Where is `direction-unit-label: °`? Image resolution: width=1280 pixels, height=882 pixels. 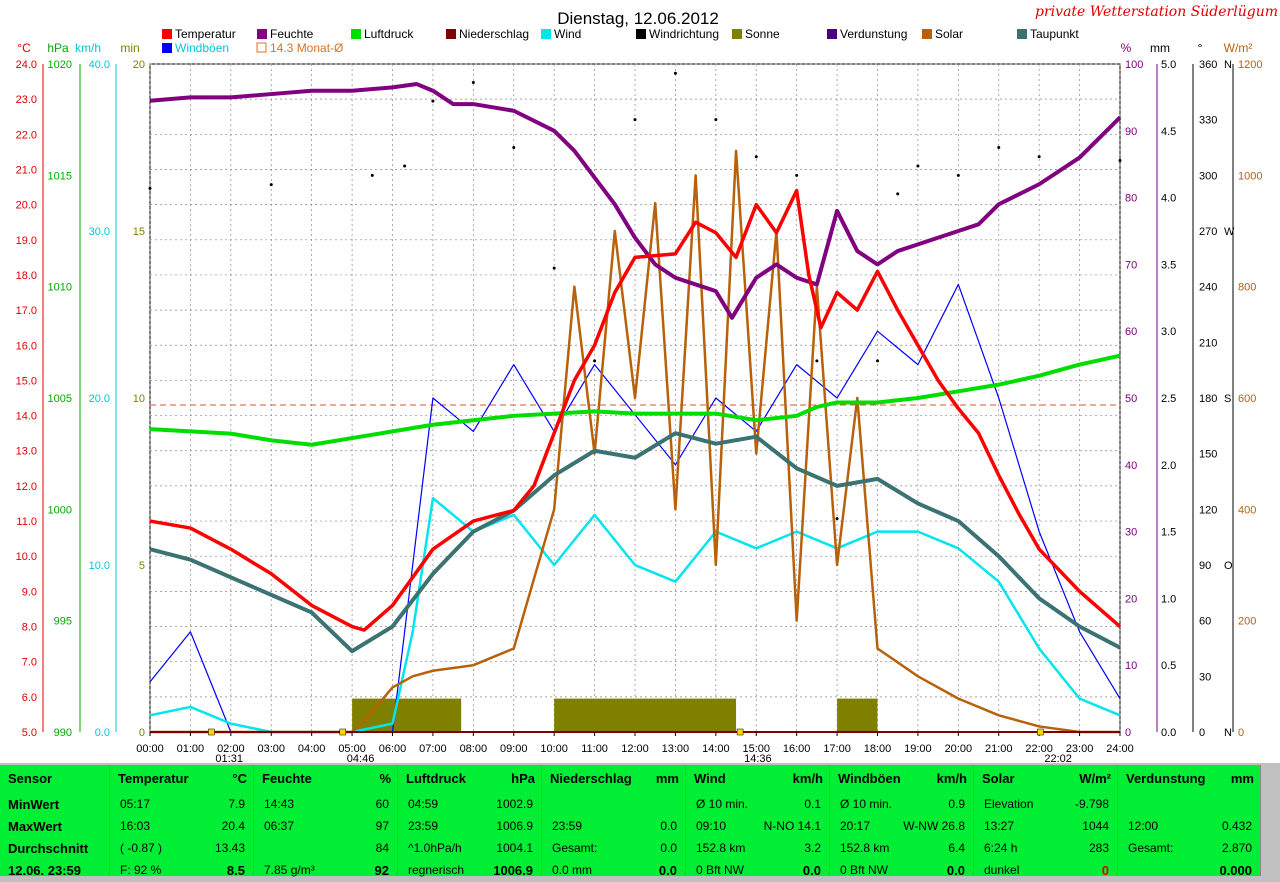 direction-unit-label: ° is located at coordinates (1200, 48).